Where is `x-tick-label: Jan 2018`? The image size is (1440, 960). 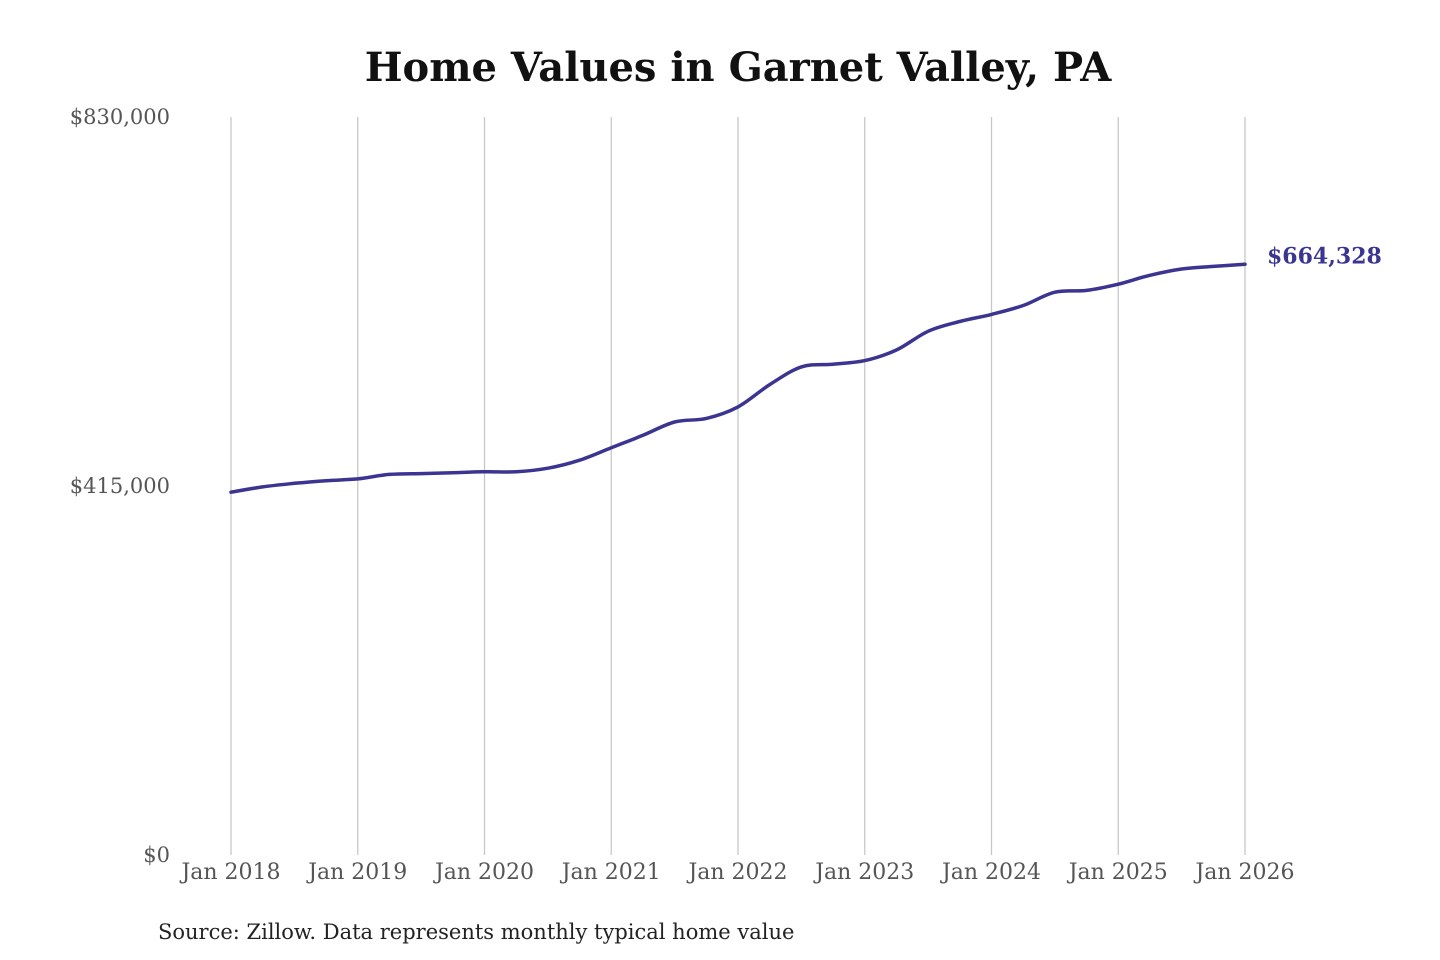
x-tick-label: Jan 2018 is located at coordinates (229, 872).